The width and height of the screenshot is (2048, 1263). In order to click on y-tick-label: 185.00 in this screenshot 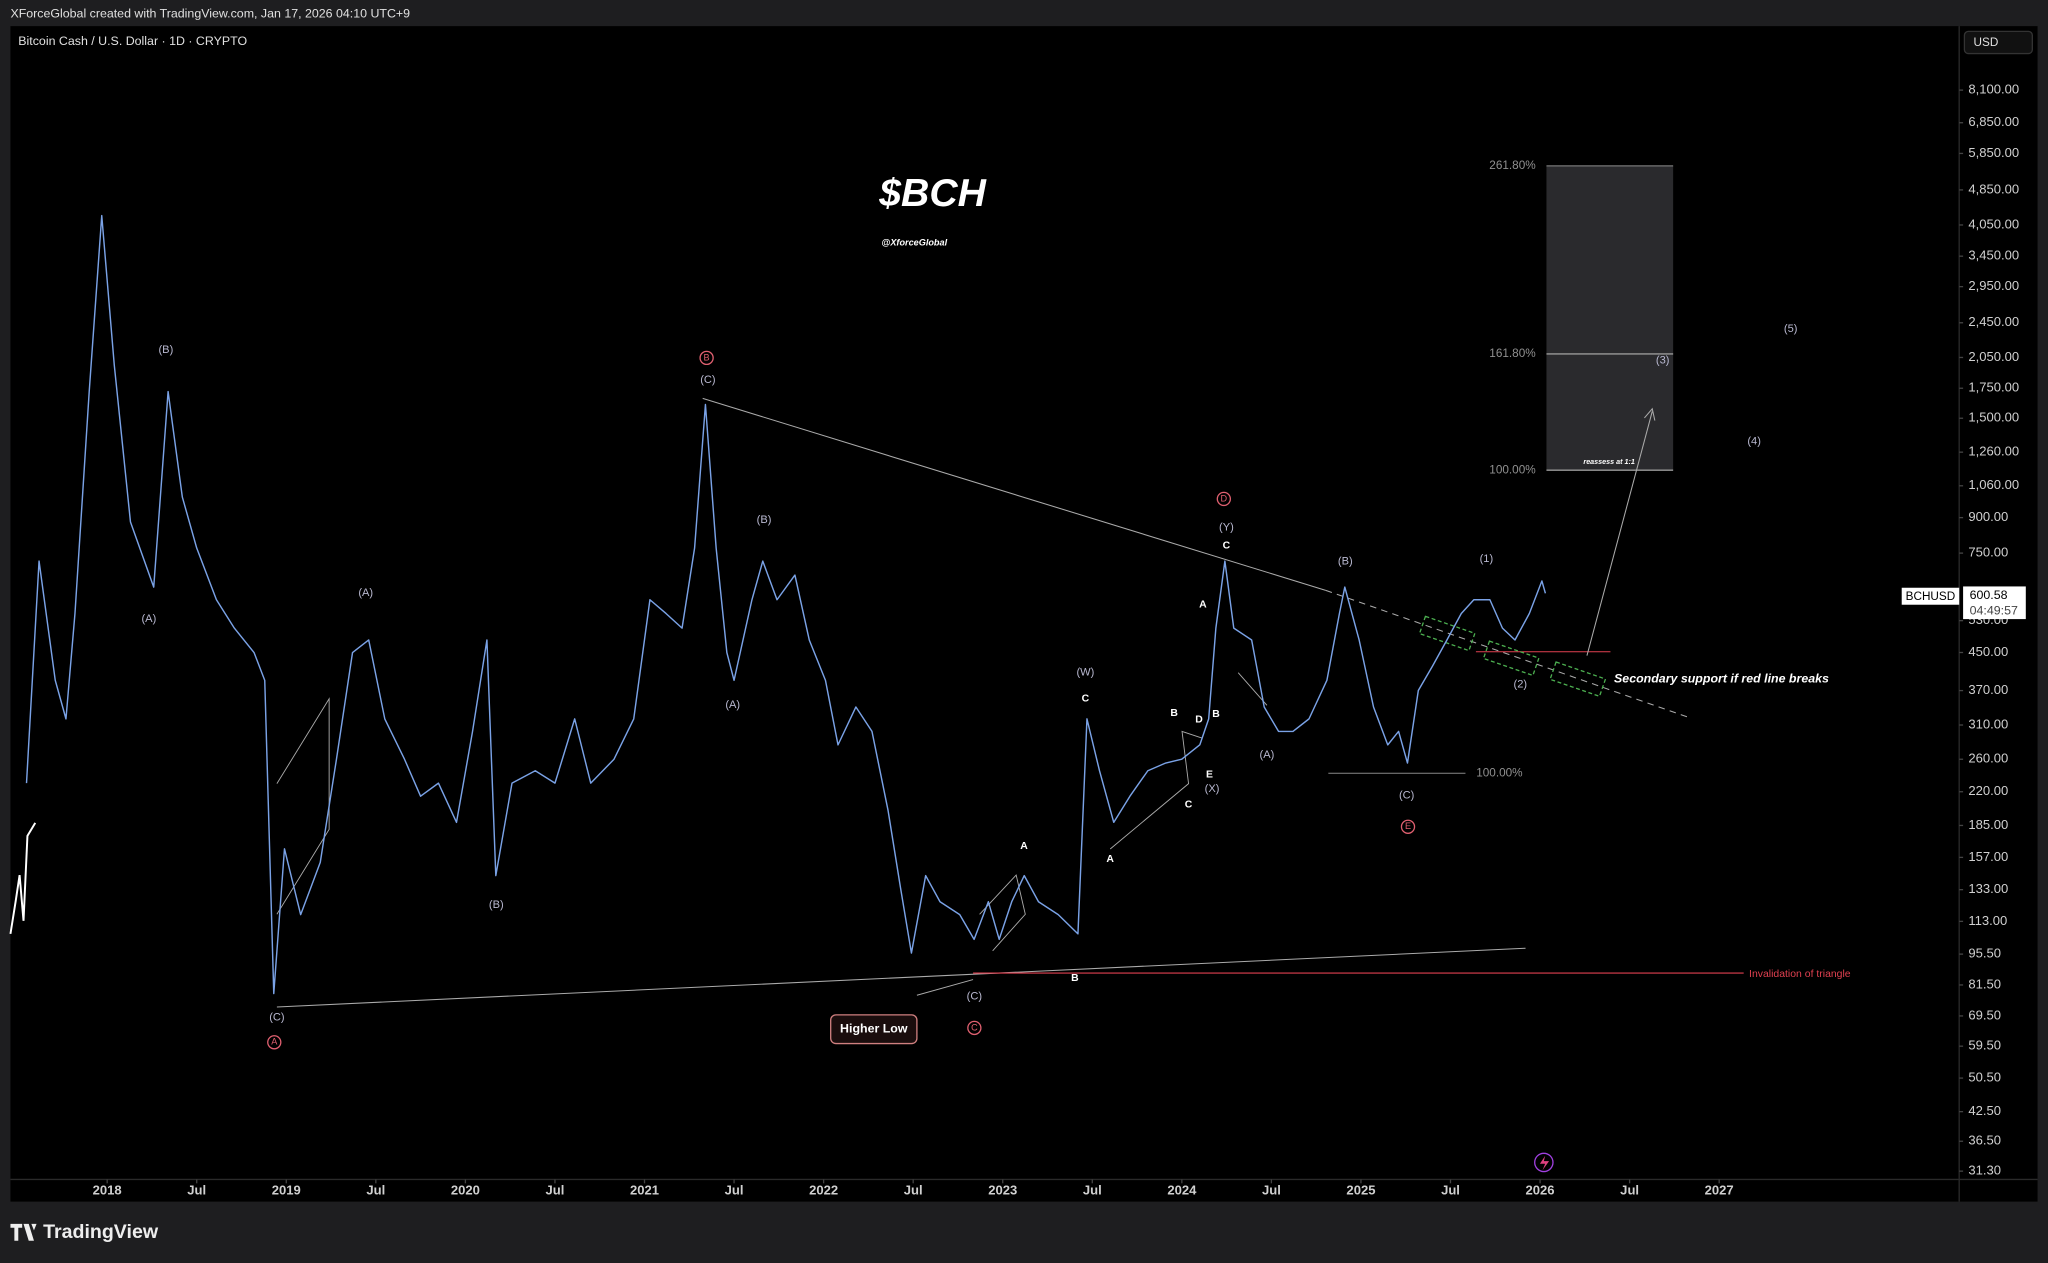, I will do `click(1988, 824)`.